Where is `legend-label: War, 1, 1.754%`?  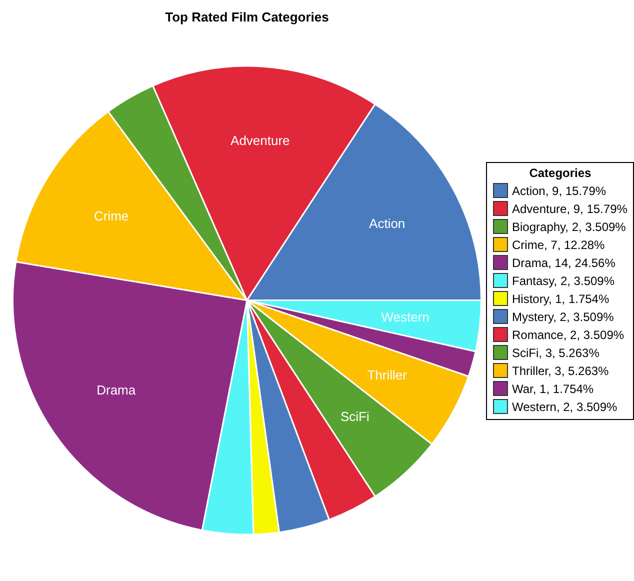
legend-label: War, 1, 1.754% is located at coordinates (553, 389).